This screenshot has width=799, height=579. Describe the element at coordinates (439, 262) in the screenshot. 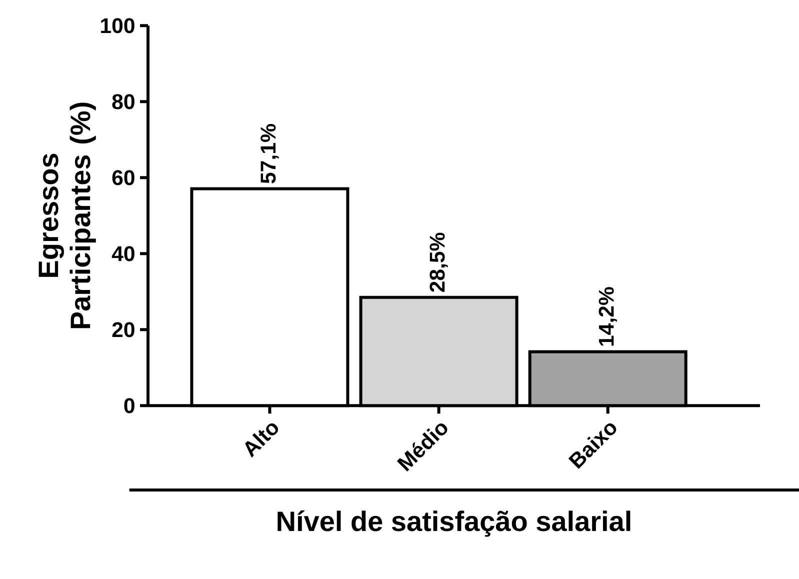

I see `data-label: 28,5%` at that location.